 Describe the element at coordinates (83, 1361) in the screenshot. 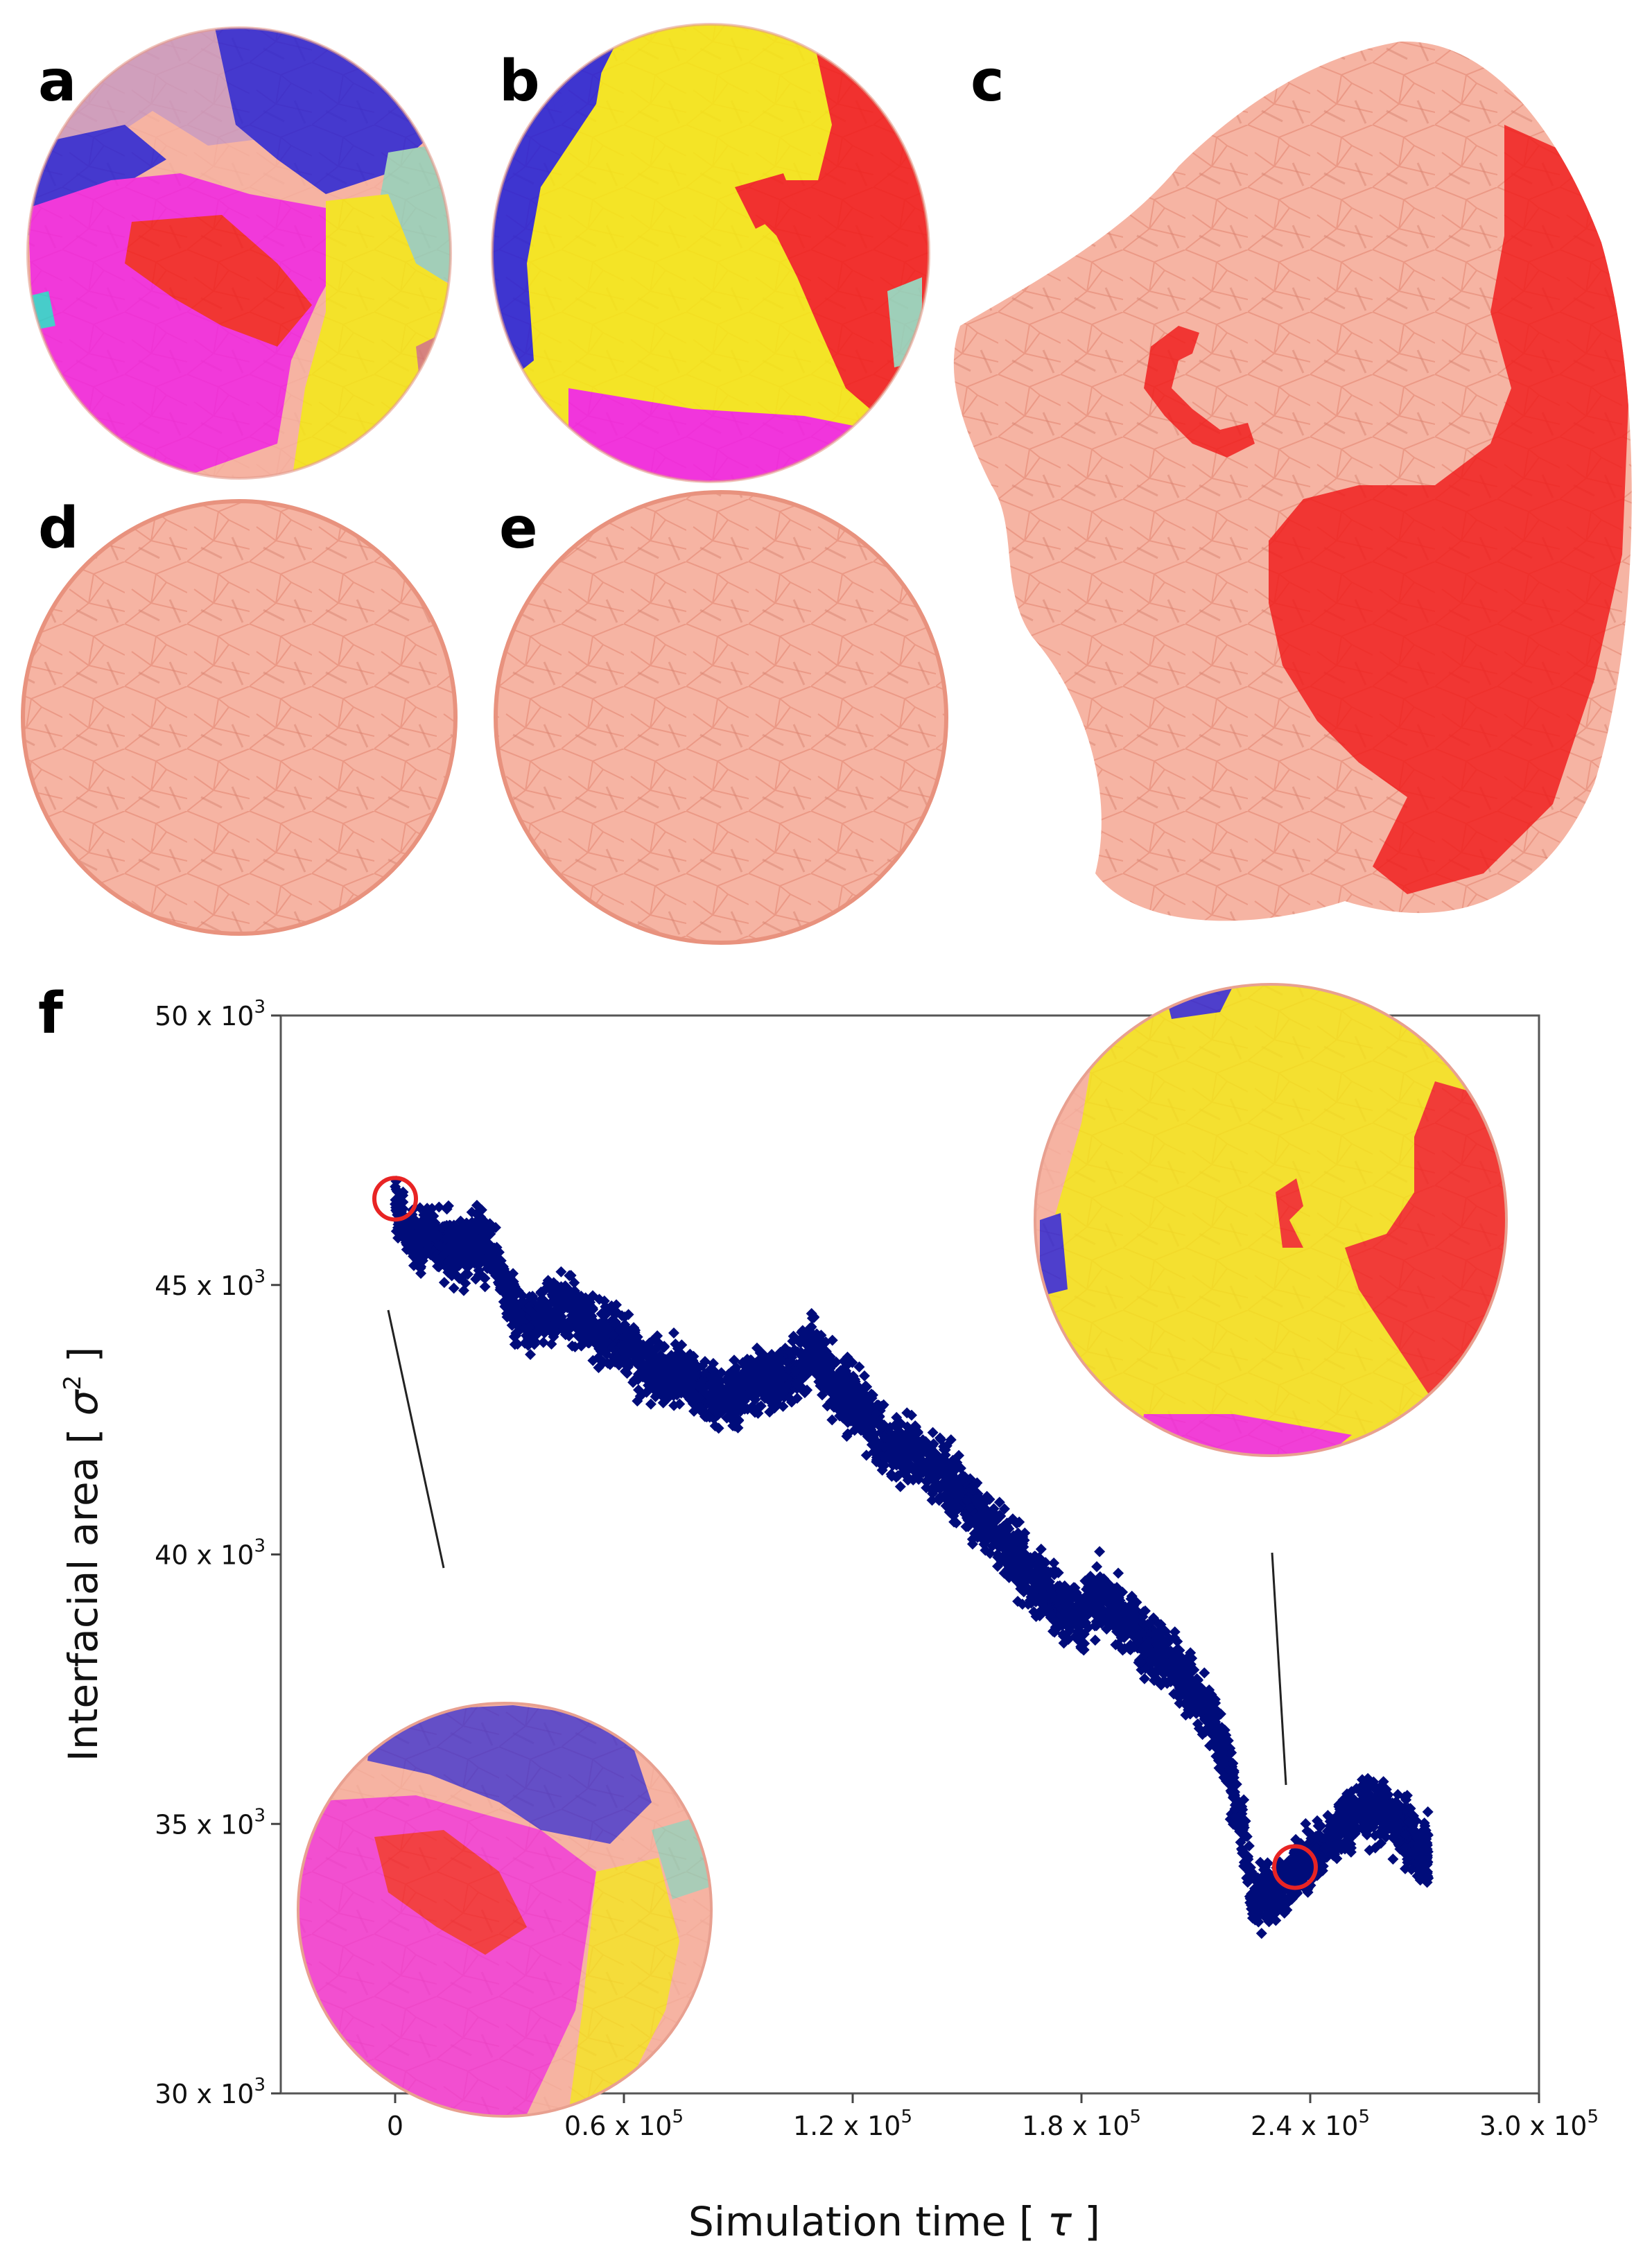

I see `y-axis-title-suffix: ]` at that location.